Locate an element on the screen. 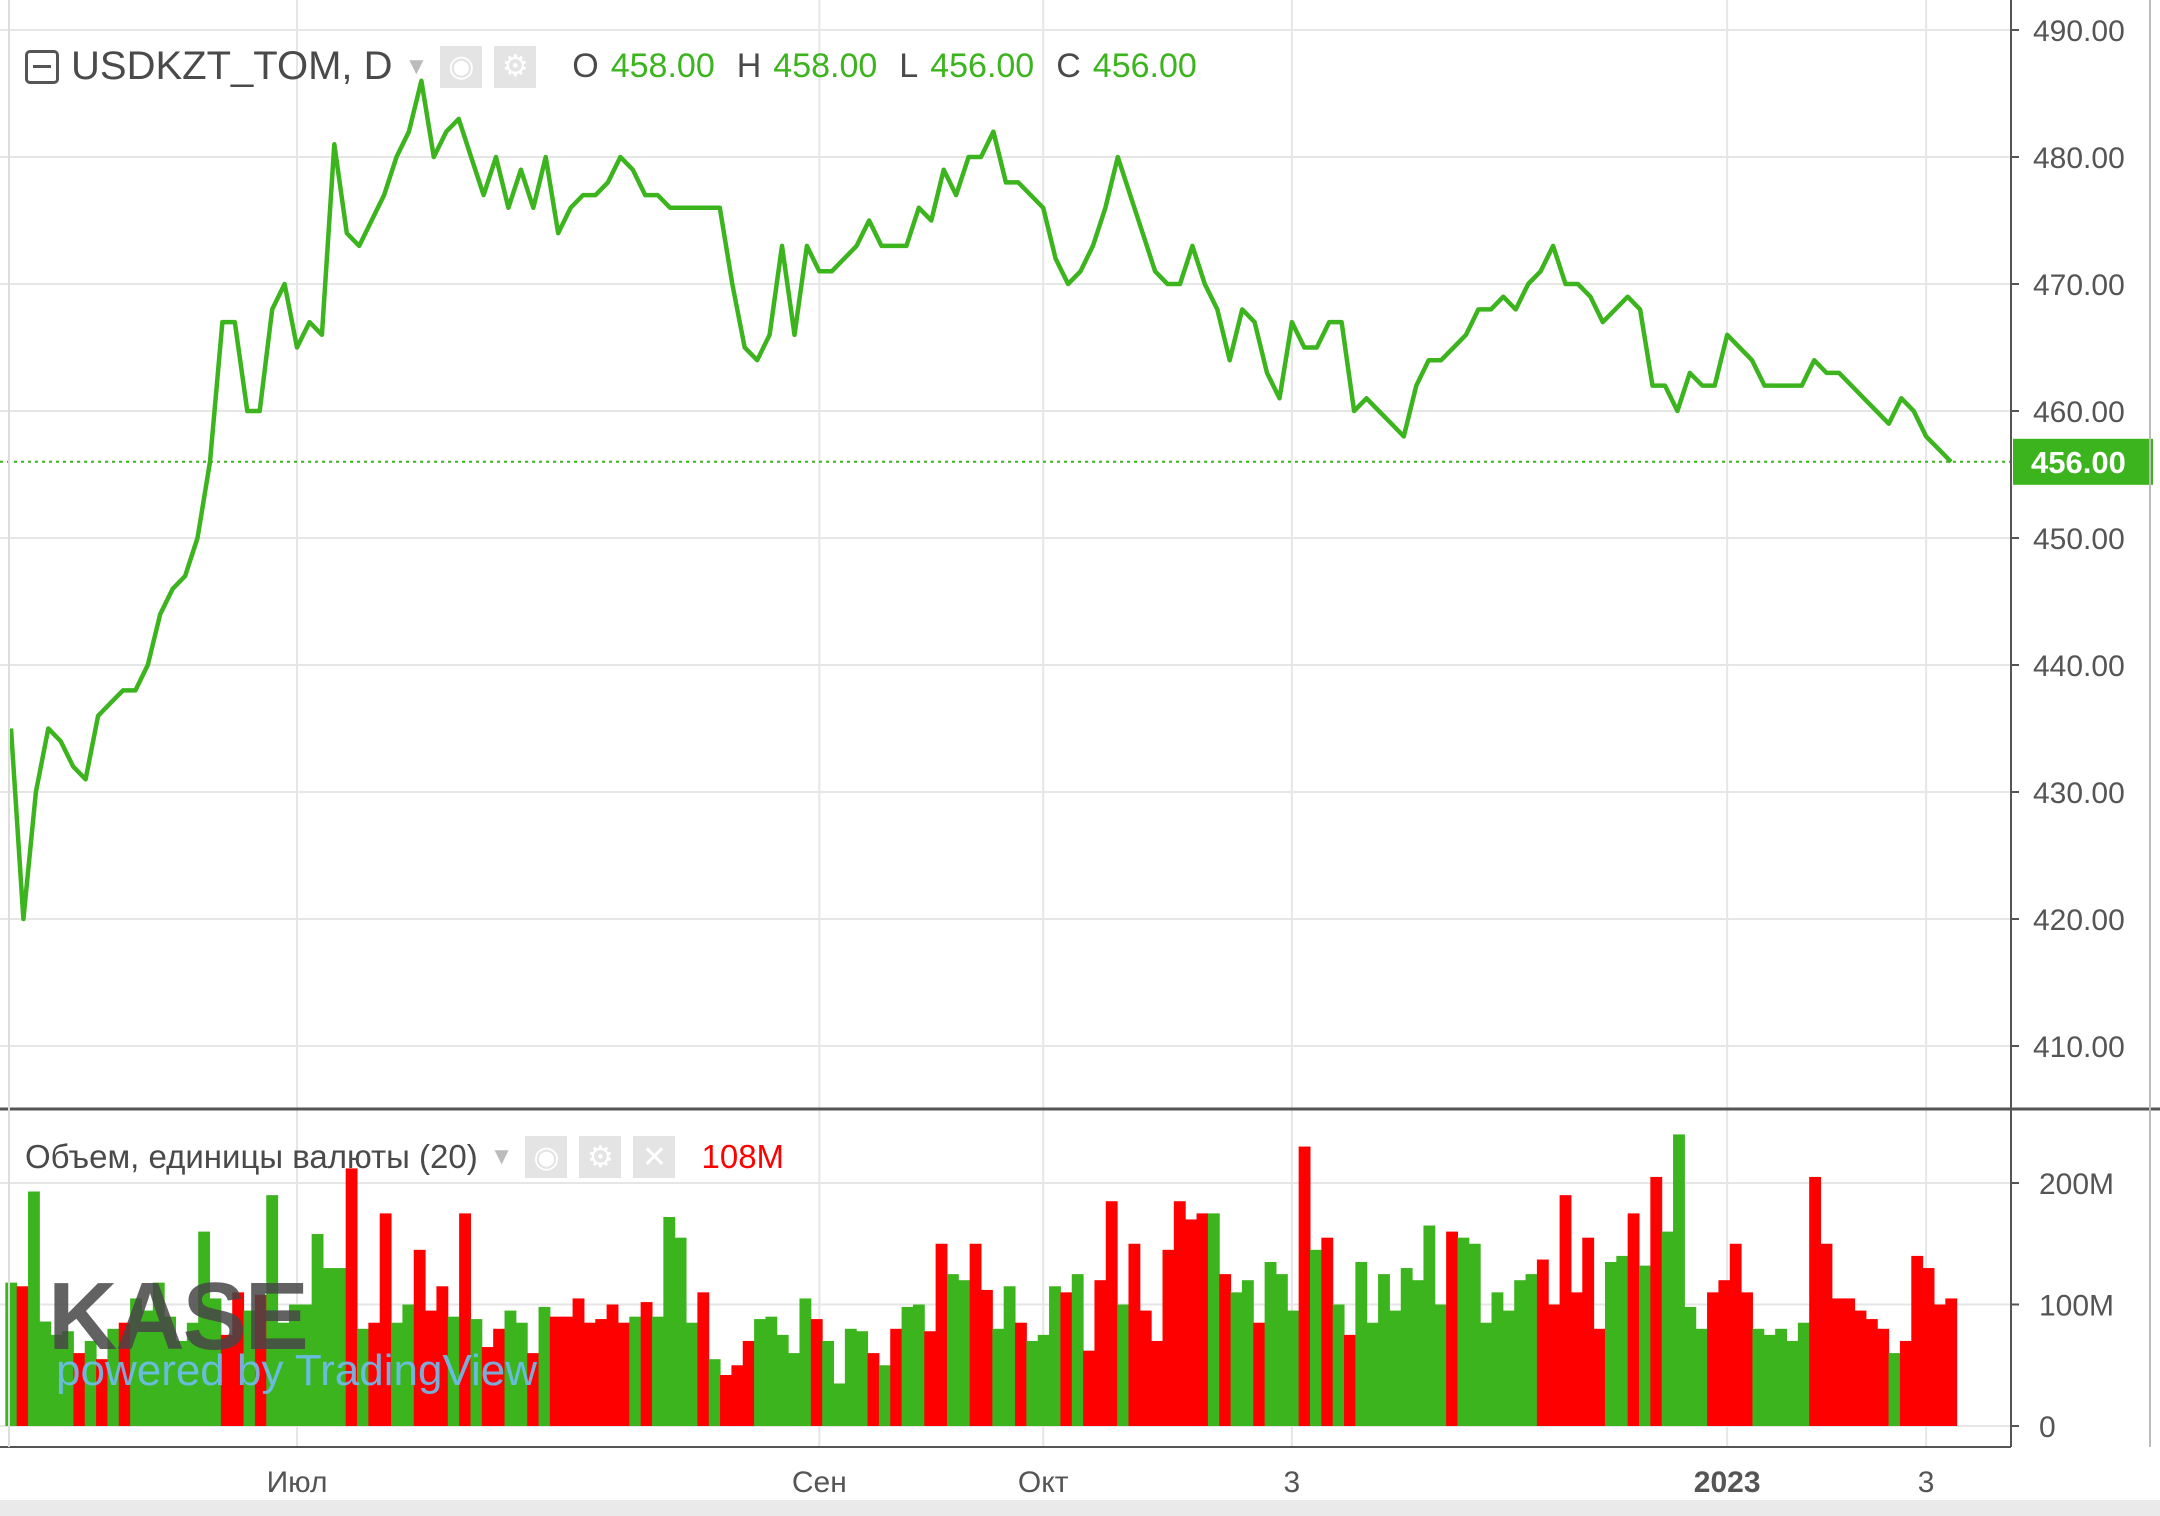  x-tick-label: Сен is located at coordinates (819, 1482).